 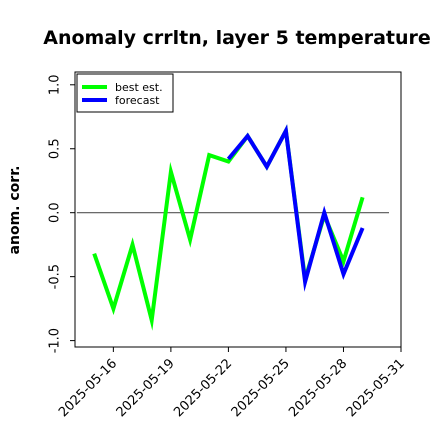 I want to click on legend: best est.forecast, so click(x=125, y=93).